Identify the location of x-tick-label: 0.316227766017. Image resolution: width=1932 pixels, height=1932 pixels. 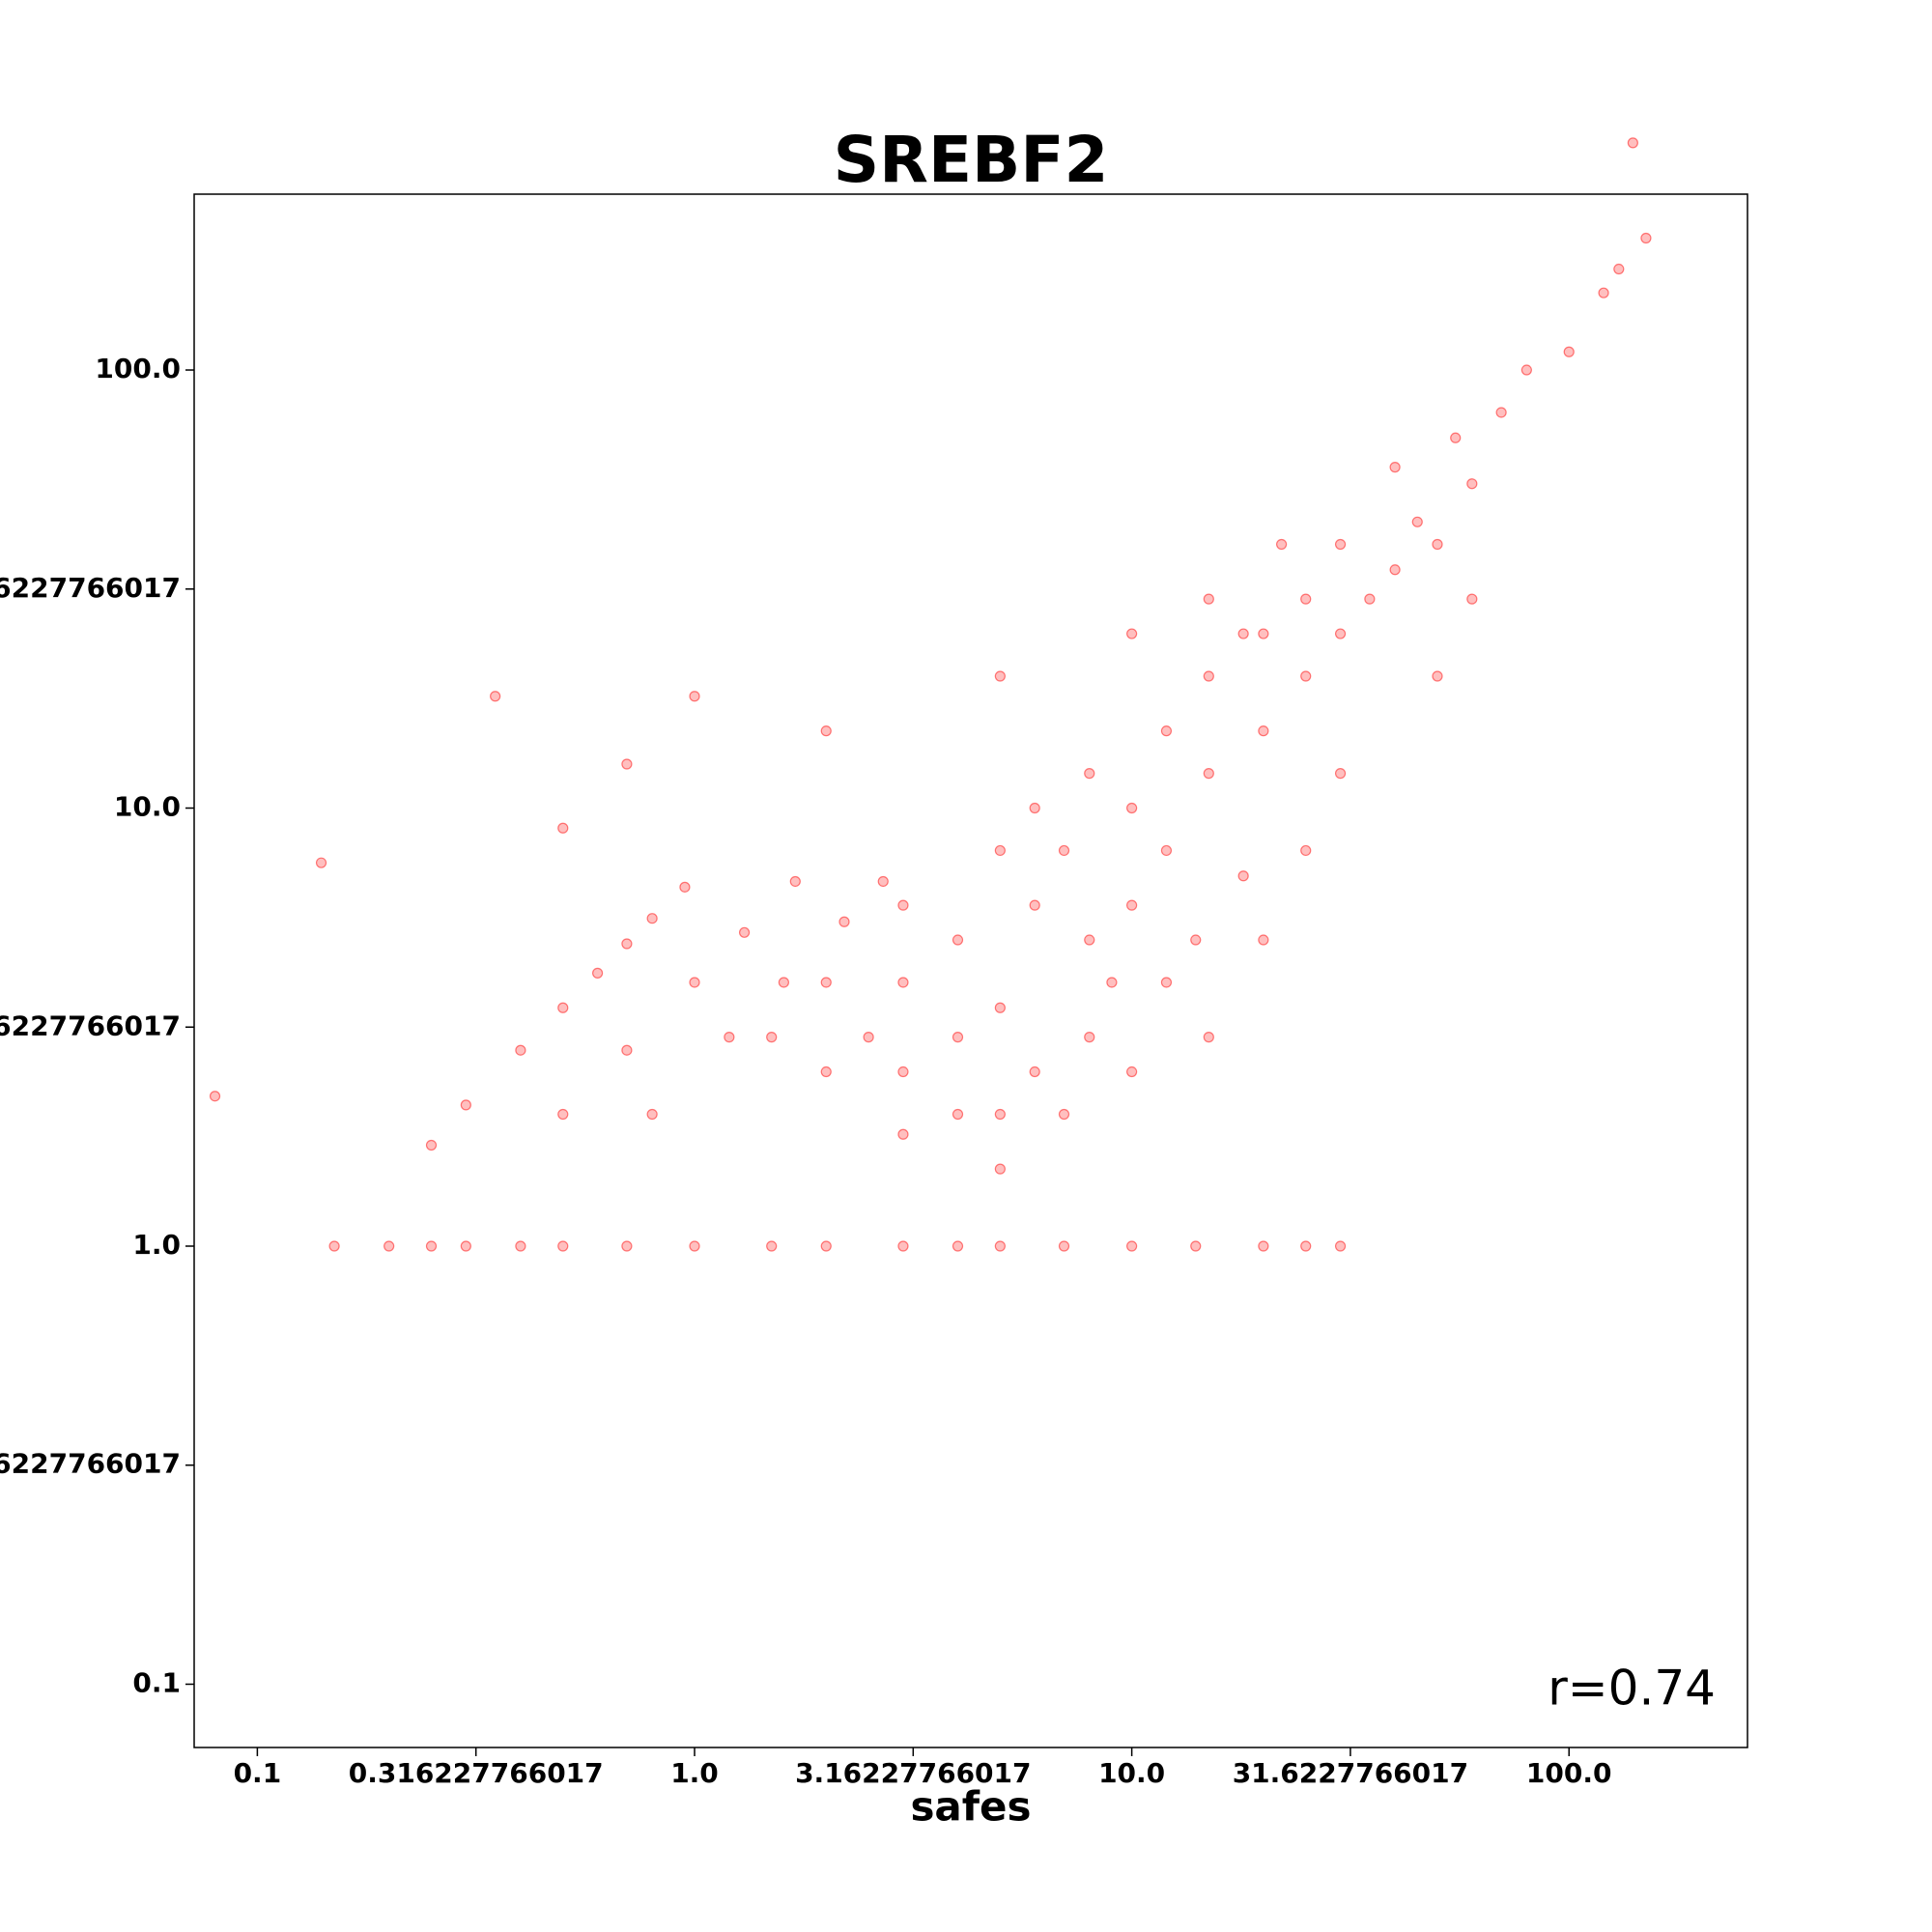
(476, 1773).